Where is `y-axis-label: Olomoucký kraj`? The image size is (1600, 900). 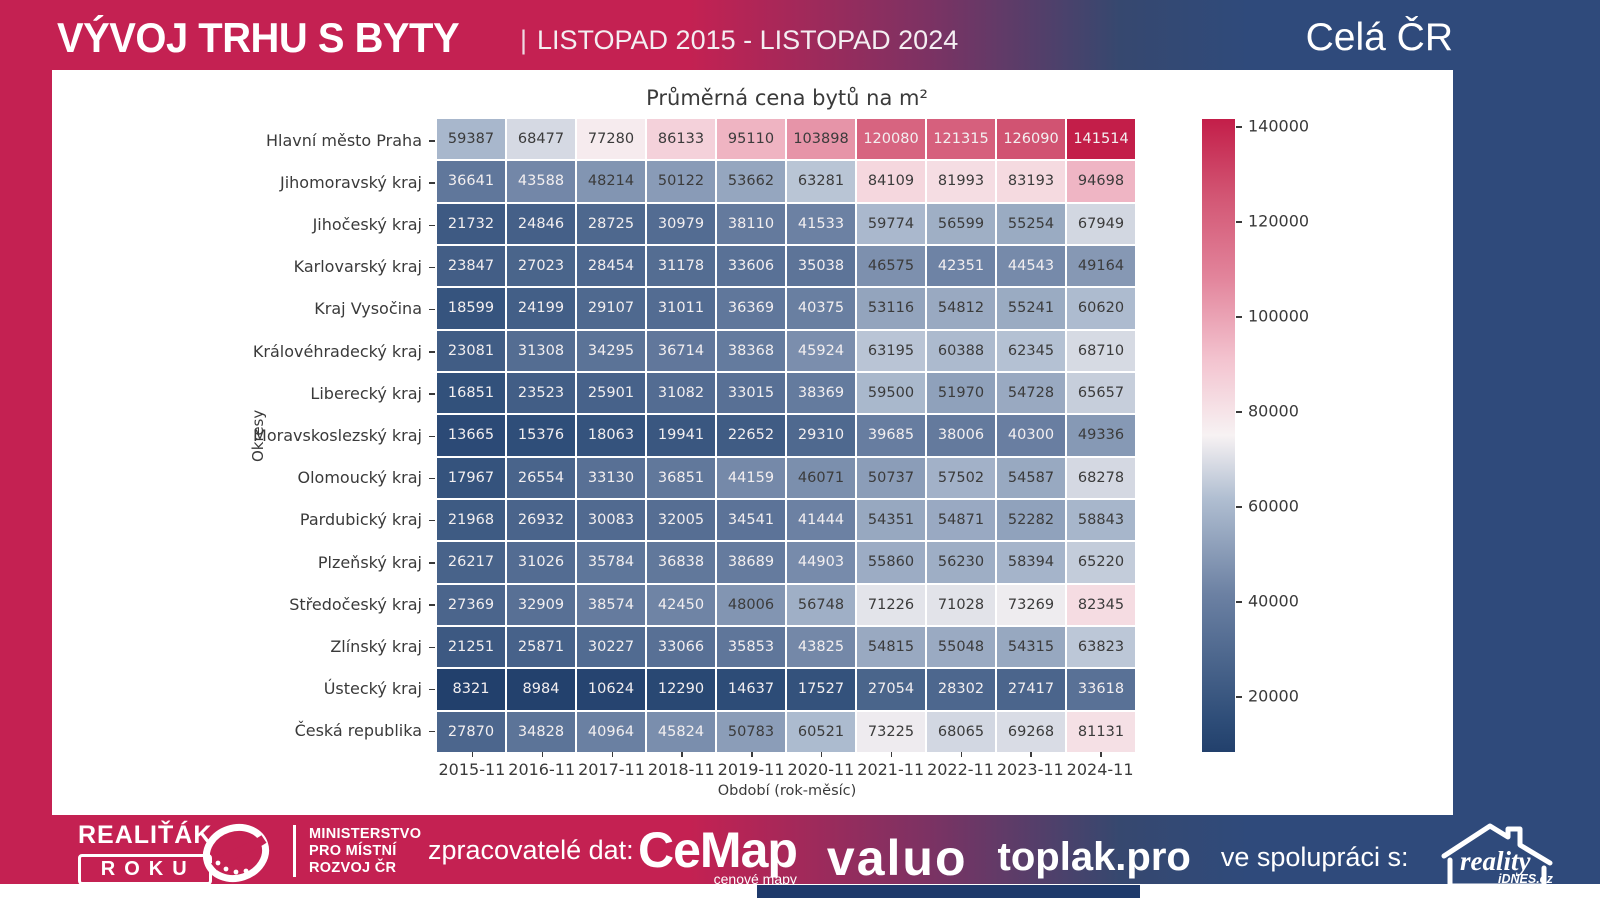
y-axis-label: Olomoucký kraj is located at coordinates (359, 478).